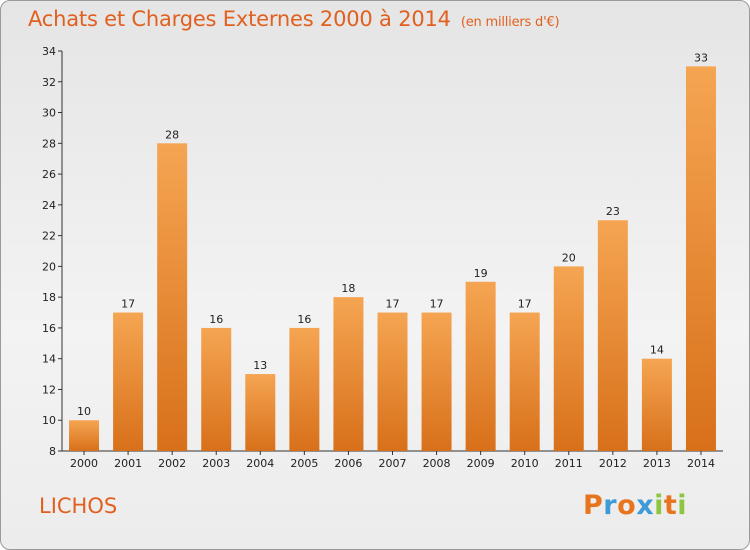  Describe the element at coordinates (610, 505) in the screenshot. I see `logo-letter: r` at that location.